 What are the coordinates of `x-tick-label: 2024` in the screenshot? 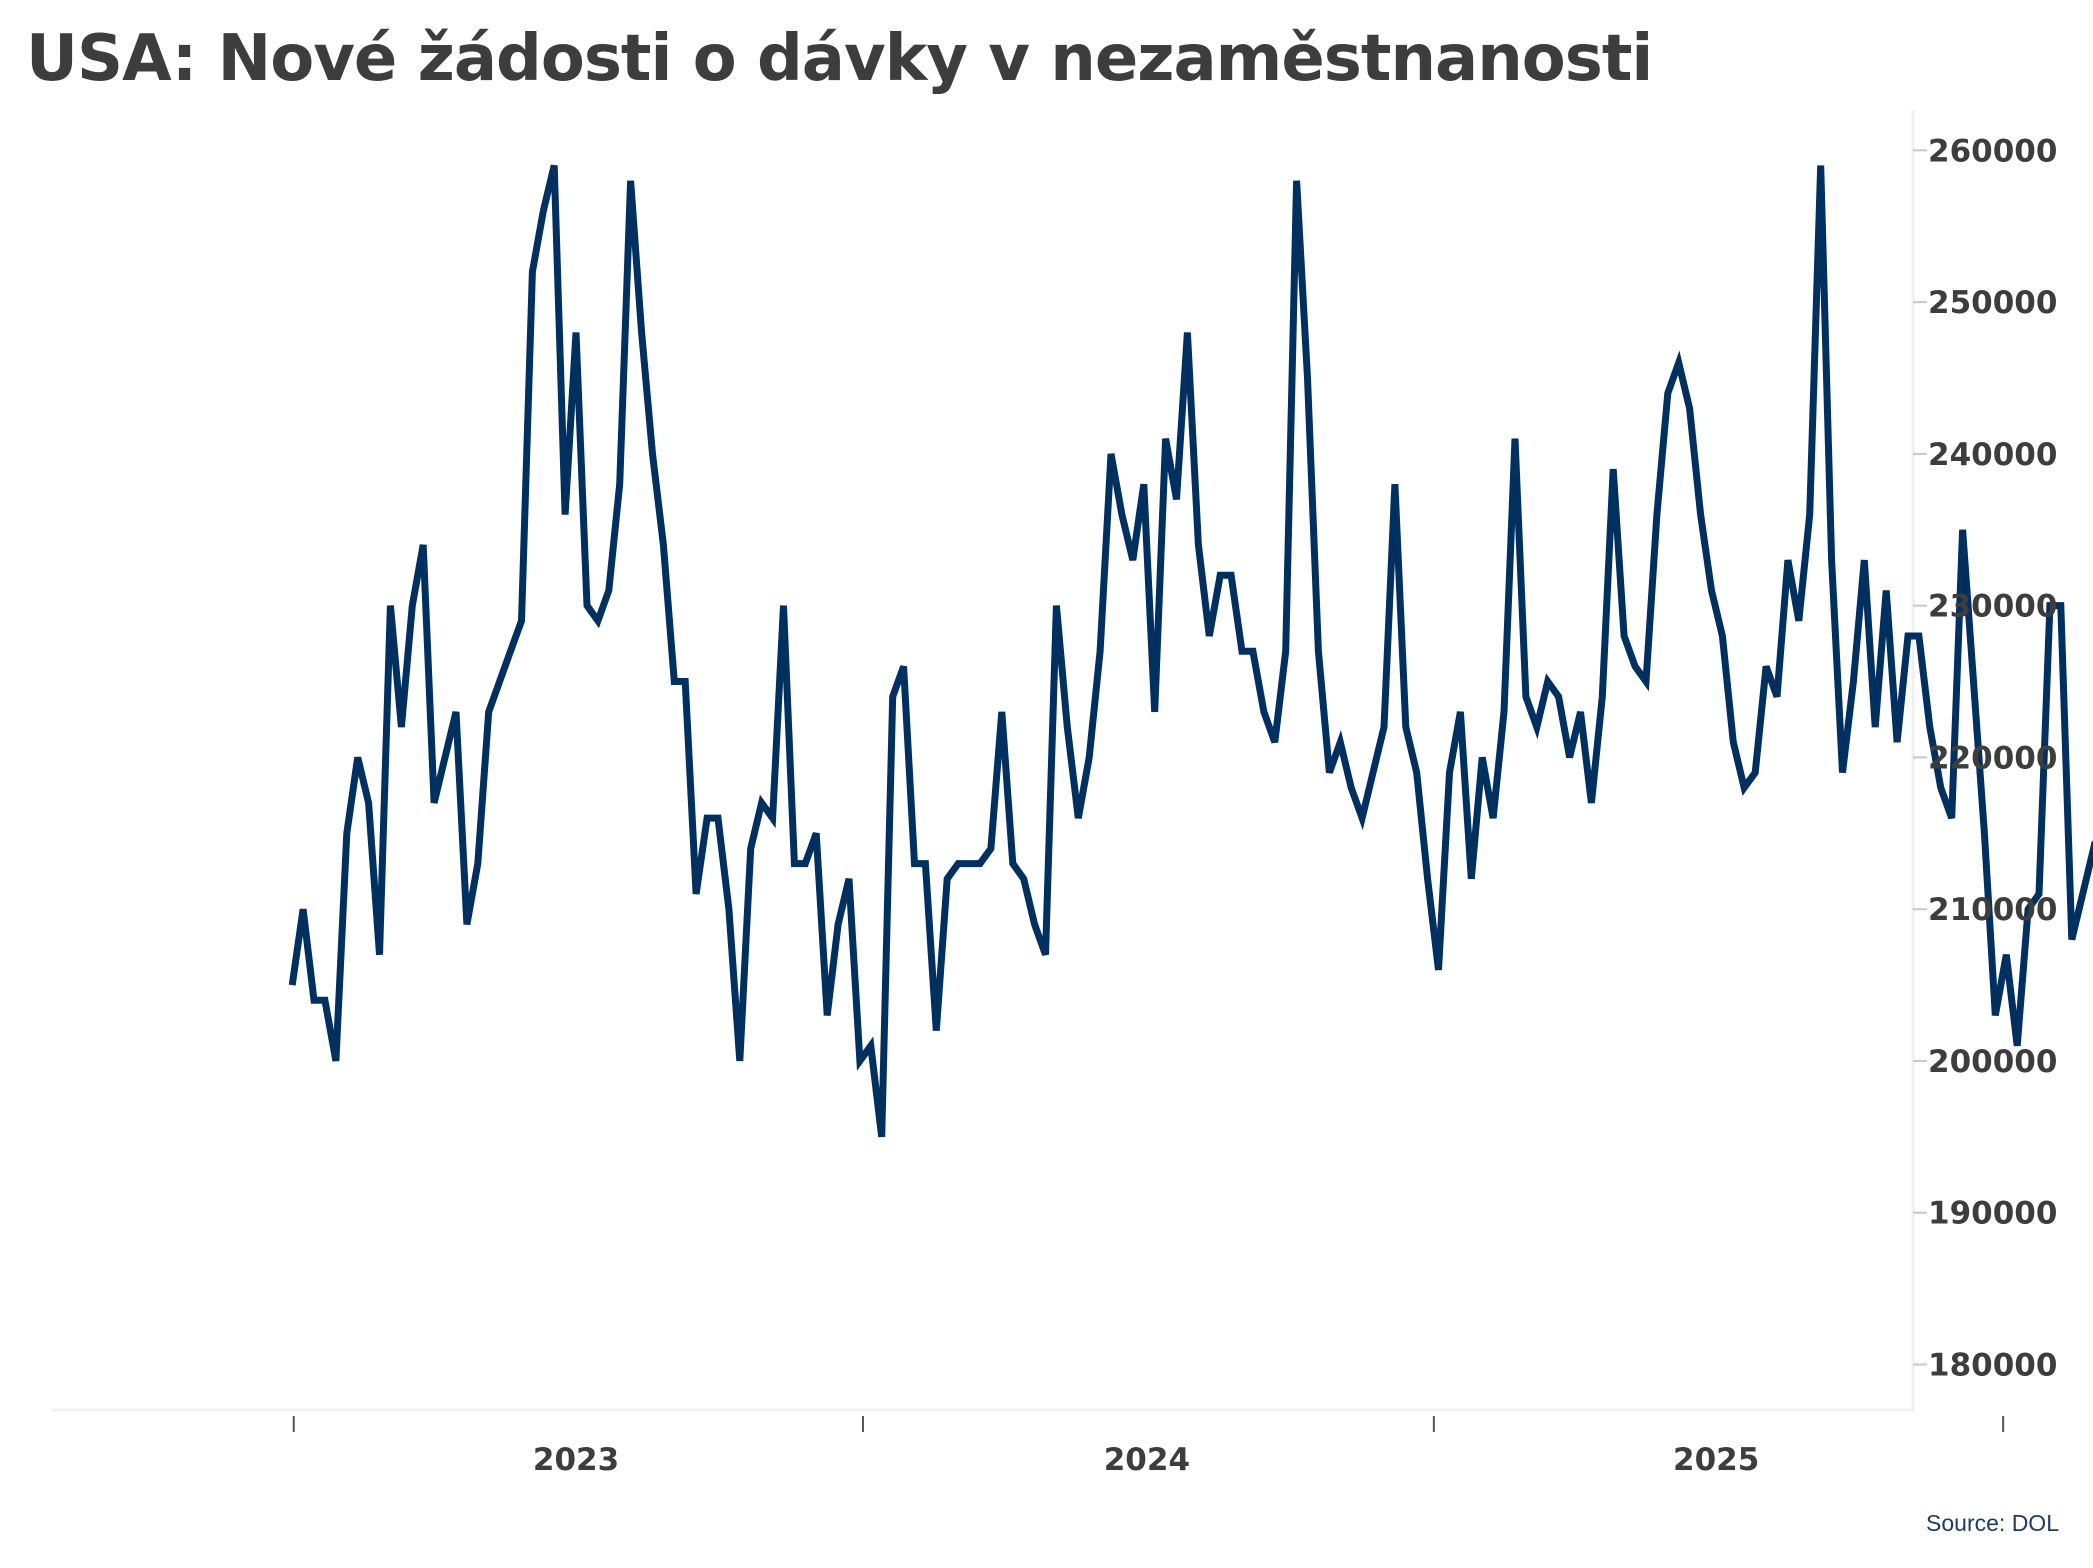 It's located at (1147, 1460).